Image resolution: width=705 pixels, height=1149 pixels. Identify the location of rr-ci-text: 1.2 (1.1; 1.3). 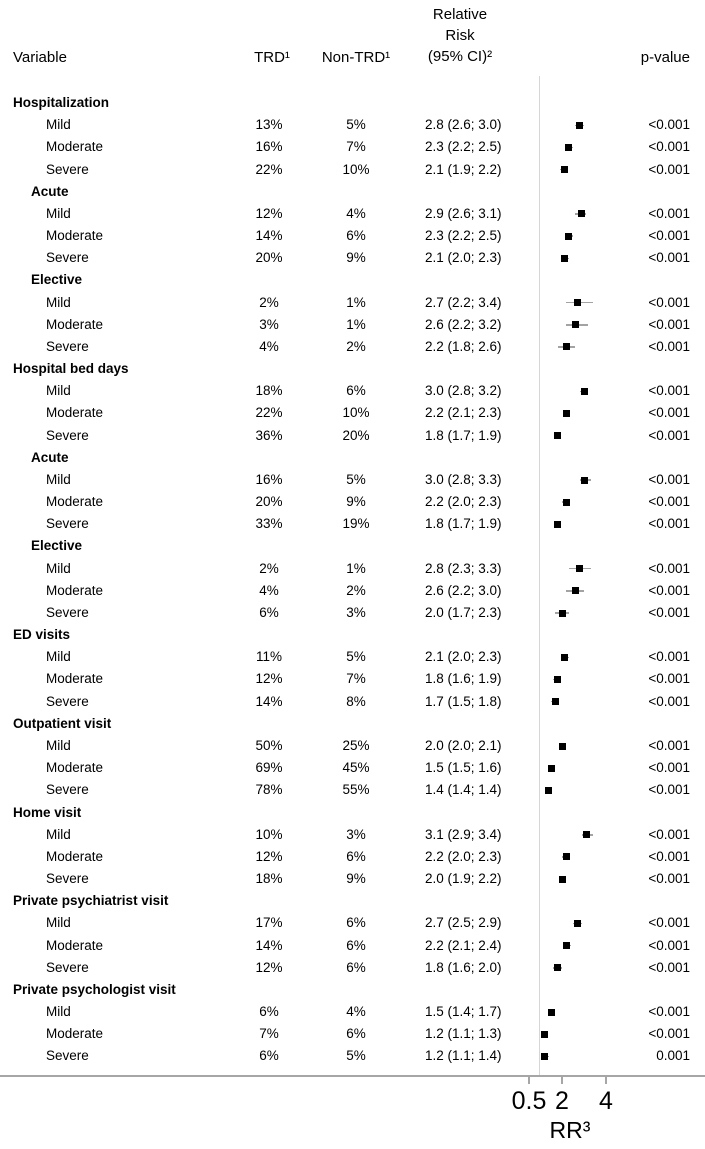
(463, 1034).